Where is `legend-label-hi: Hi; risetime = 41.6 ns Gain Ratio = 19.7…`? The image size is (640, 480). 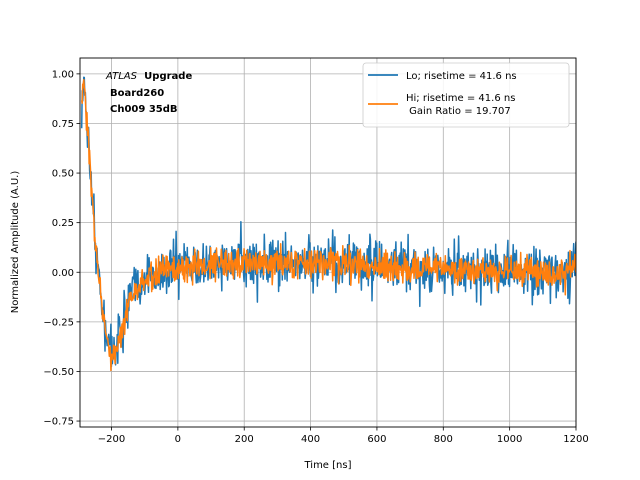
legend-label-hi: Hi; risetime = 41.6 ns Gain Ratio = 19.7… is located at coordinates (460, 105).